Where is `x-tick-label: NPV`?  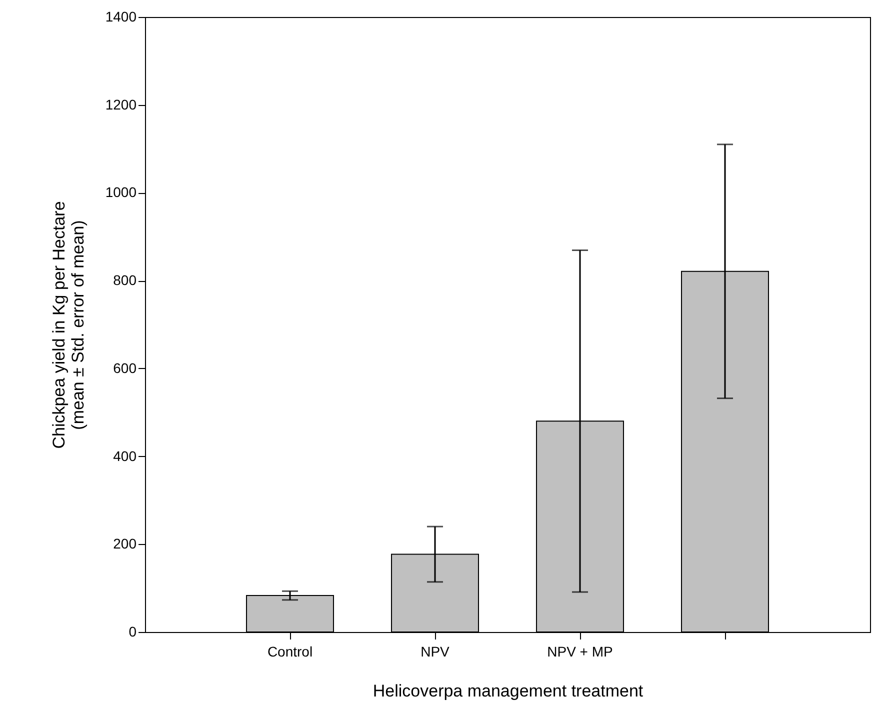
x-tick-label: NPV is located at coordinates (435, 652).